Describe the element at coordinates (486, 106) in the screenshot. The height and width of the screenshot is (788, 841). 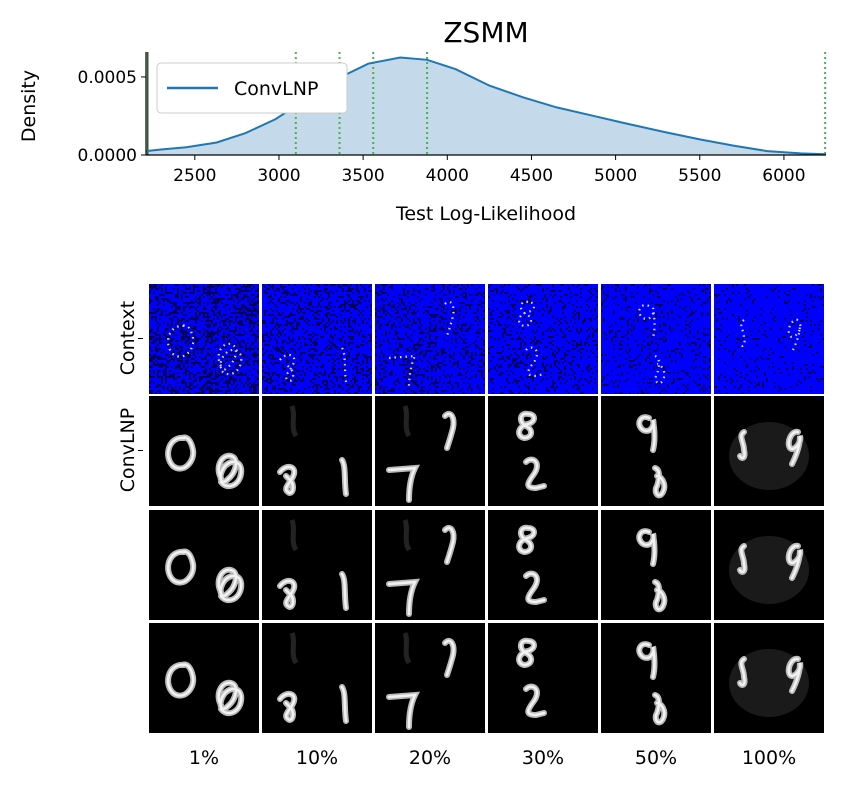
I see `density-line-convlnp` at that location.